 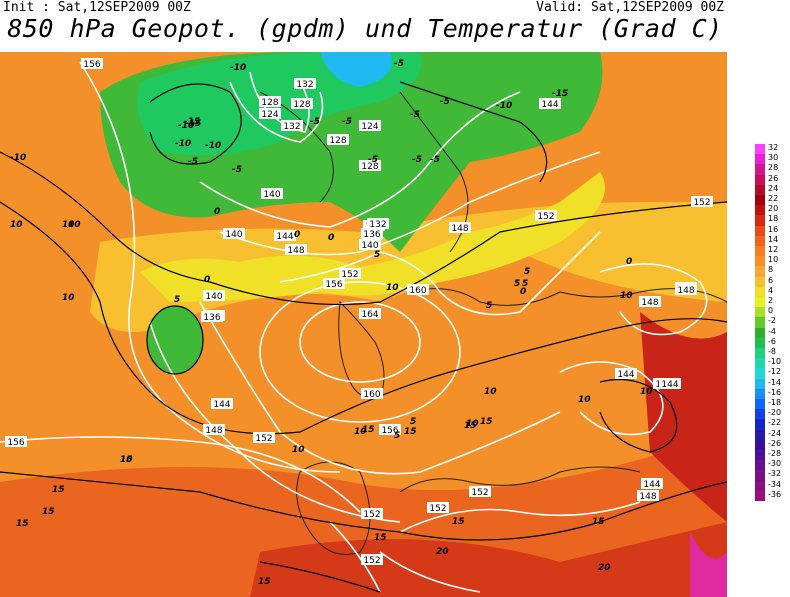 What do you see at coordinates (773, 188) in the screenshot?
I see `colorbar-label: 24` at bounding box center [773, 188].